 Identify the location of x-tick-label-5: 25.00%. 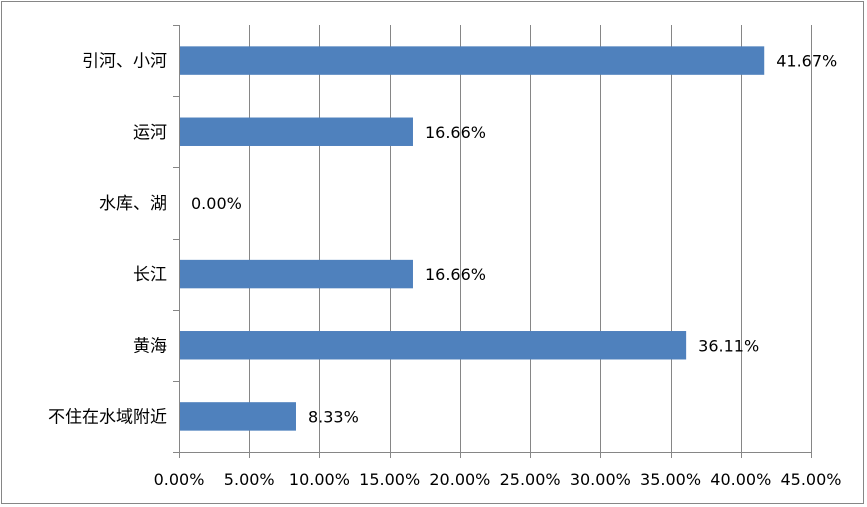
(530, 479).